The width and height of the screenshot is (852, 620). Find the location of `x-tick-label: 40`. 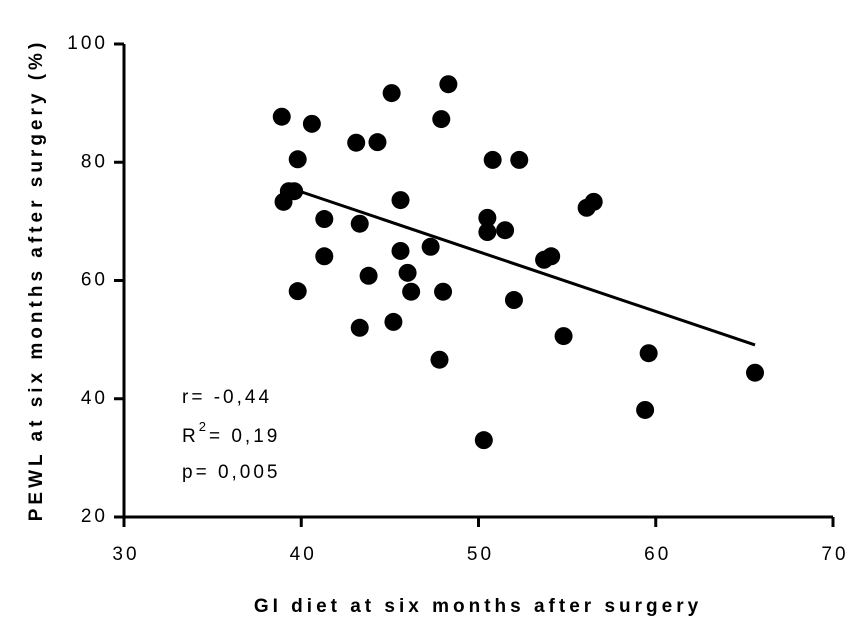

x-tick-label: 40 is located at coordinates (303, 554).